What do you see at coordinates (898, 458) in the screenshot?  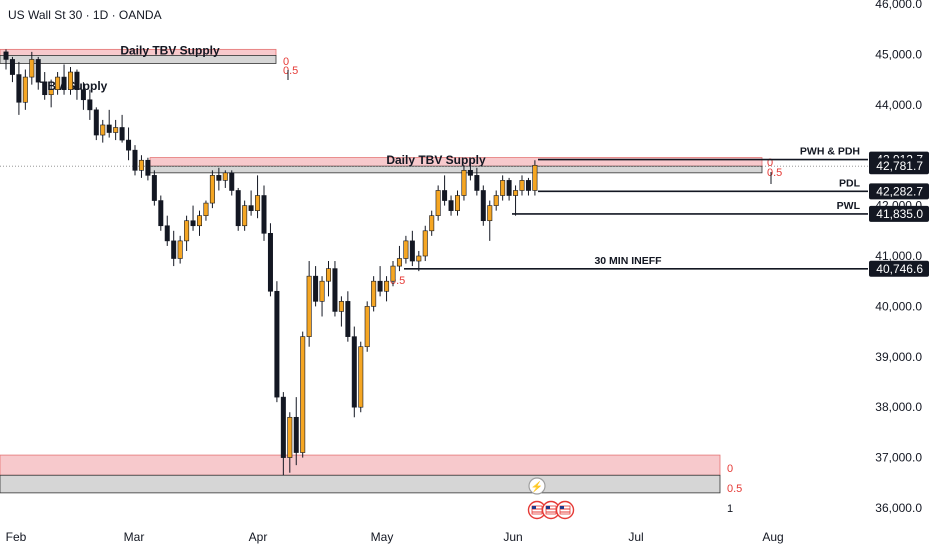 I see `y-tick-label: 37,000.0` at bounding box center [898, 458].